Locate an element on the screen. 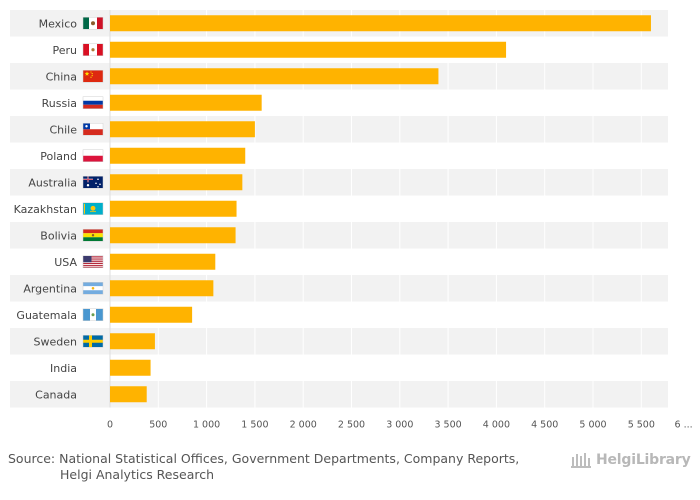 This screenshot has height=500, width=700. bar-bolivia is located at coordinates (173, 235).